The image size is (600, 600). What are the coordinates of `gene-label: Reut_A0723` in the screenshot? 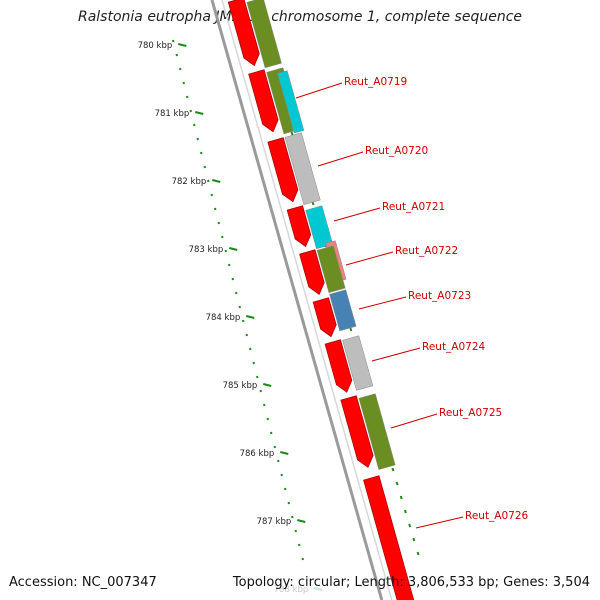 It's located at (439, 296).